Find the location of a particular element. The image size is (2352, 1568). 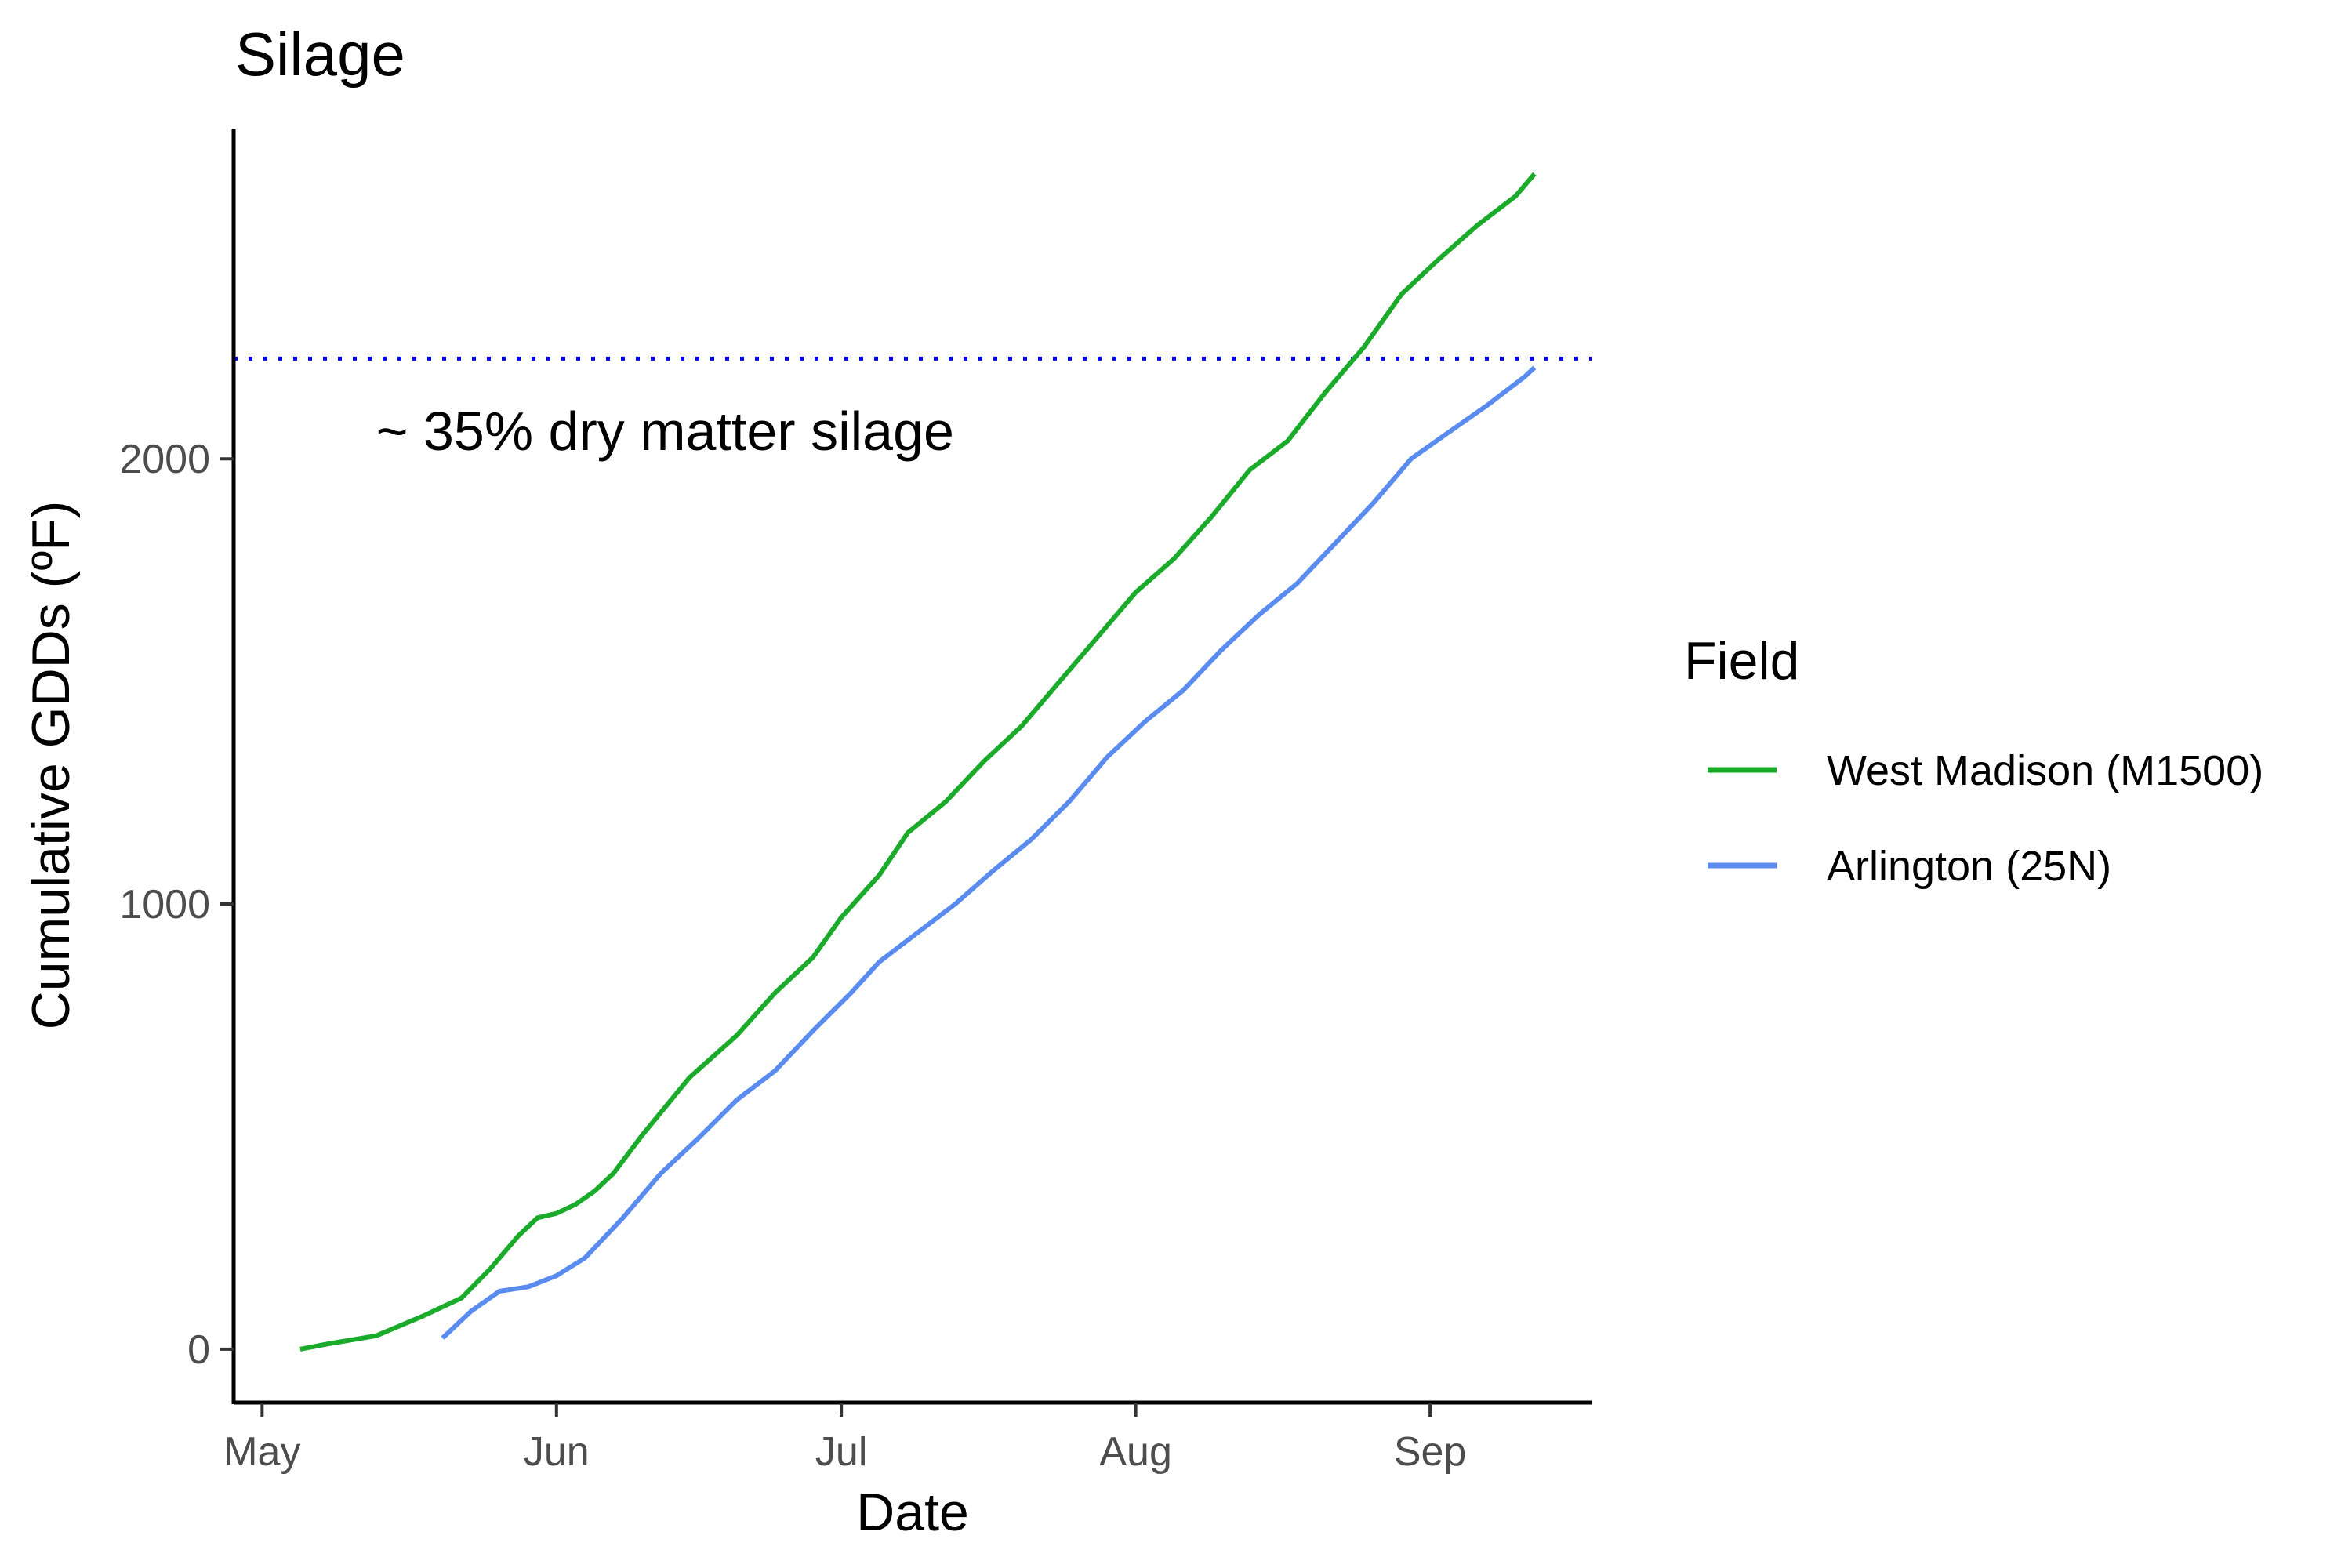

x-tick-label: Aug is located at coordinates (1135, 1452).